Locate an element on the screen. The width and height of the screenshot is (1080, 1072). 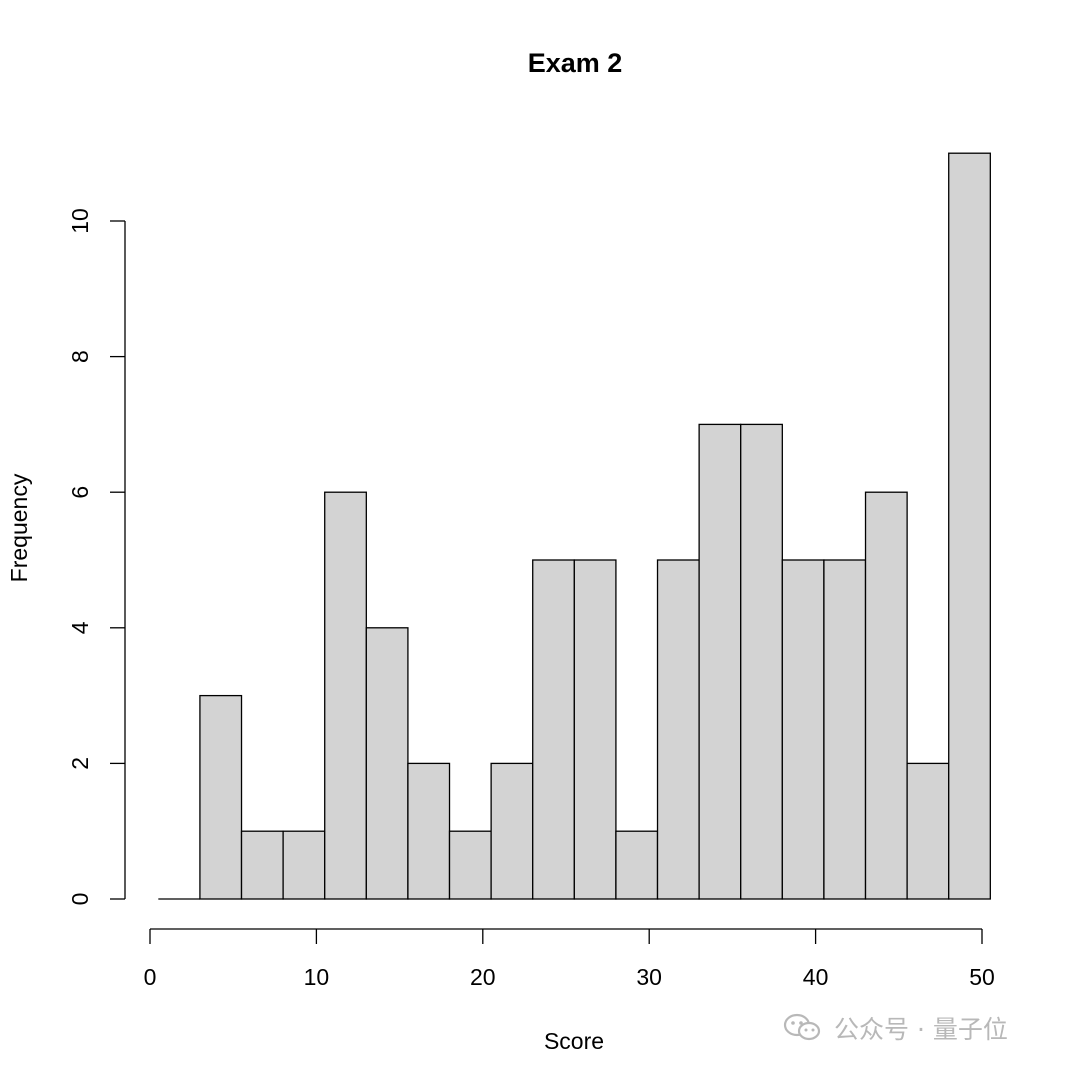
y-tick-label: 0 is located at coordinates (80, 899).